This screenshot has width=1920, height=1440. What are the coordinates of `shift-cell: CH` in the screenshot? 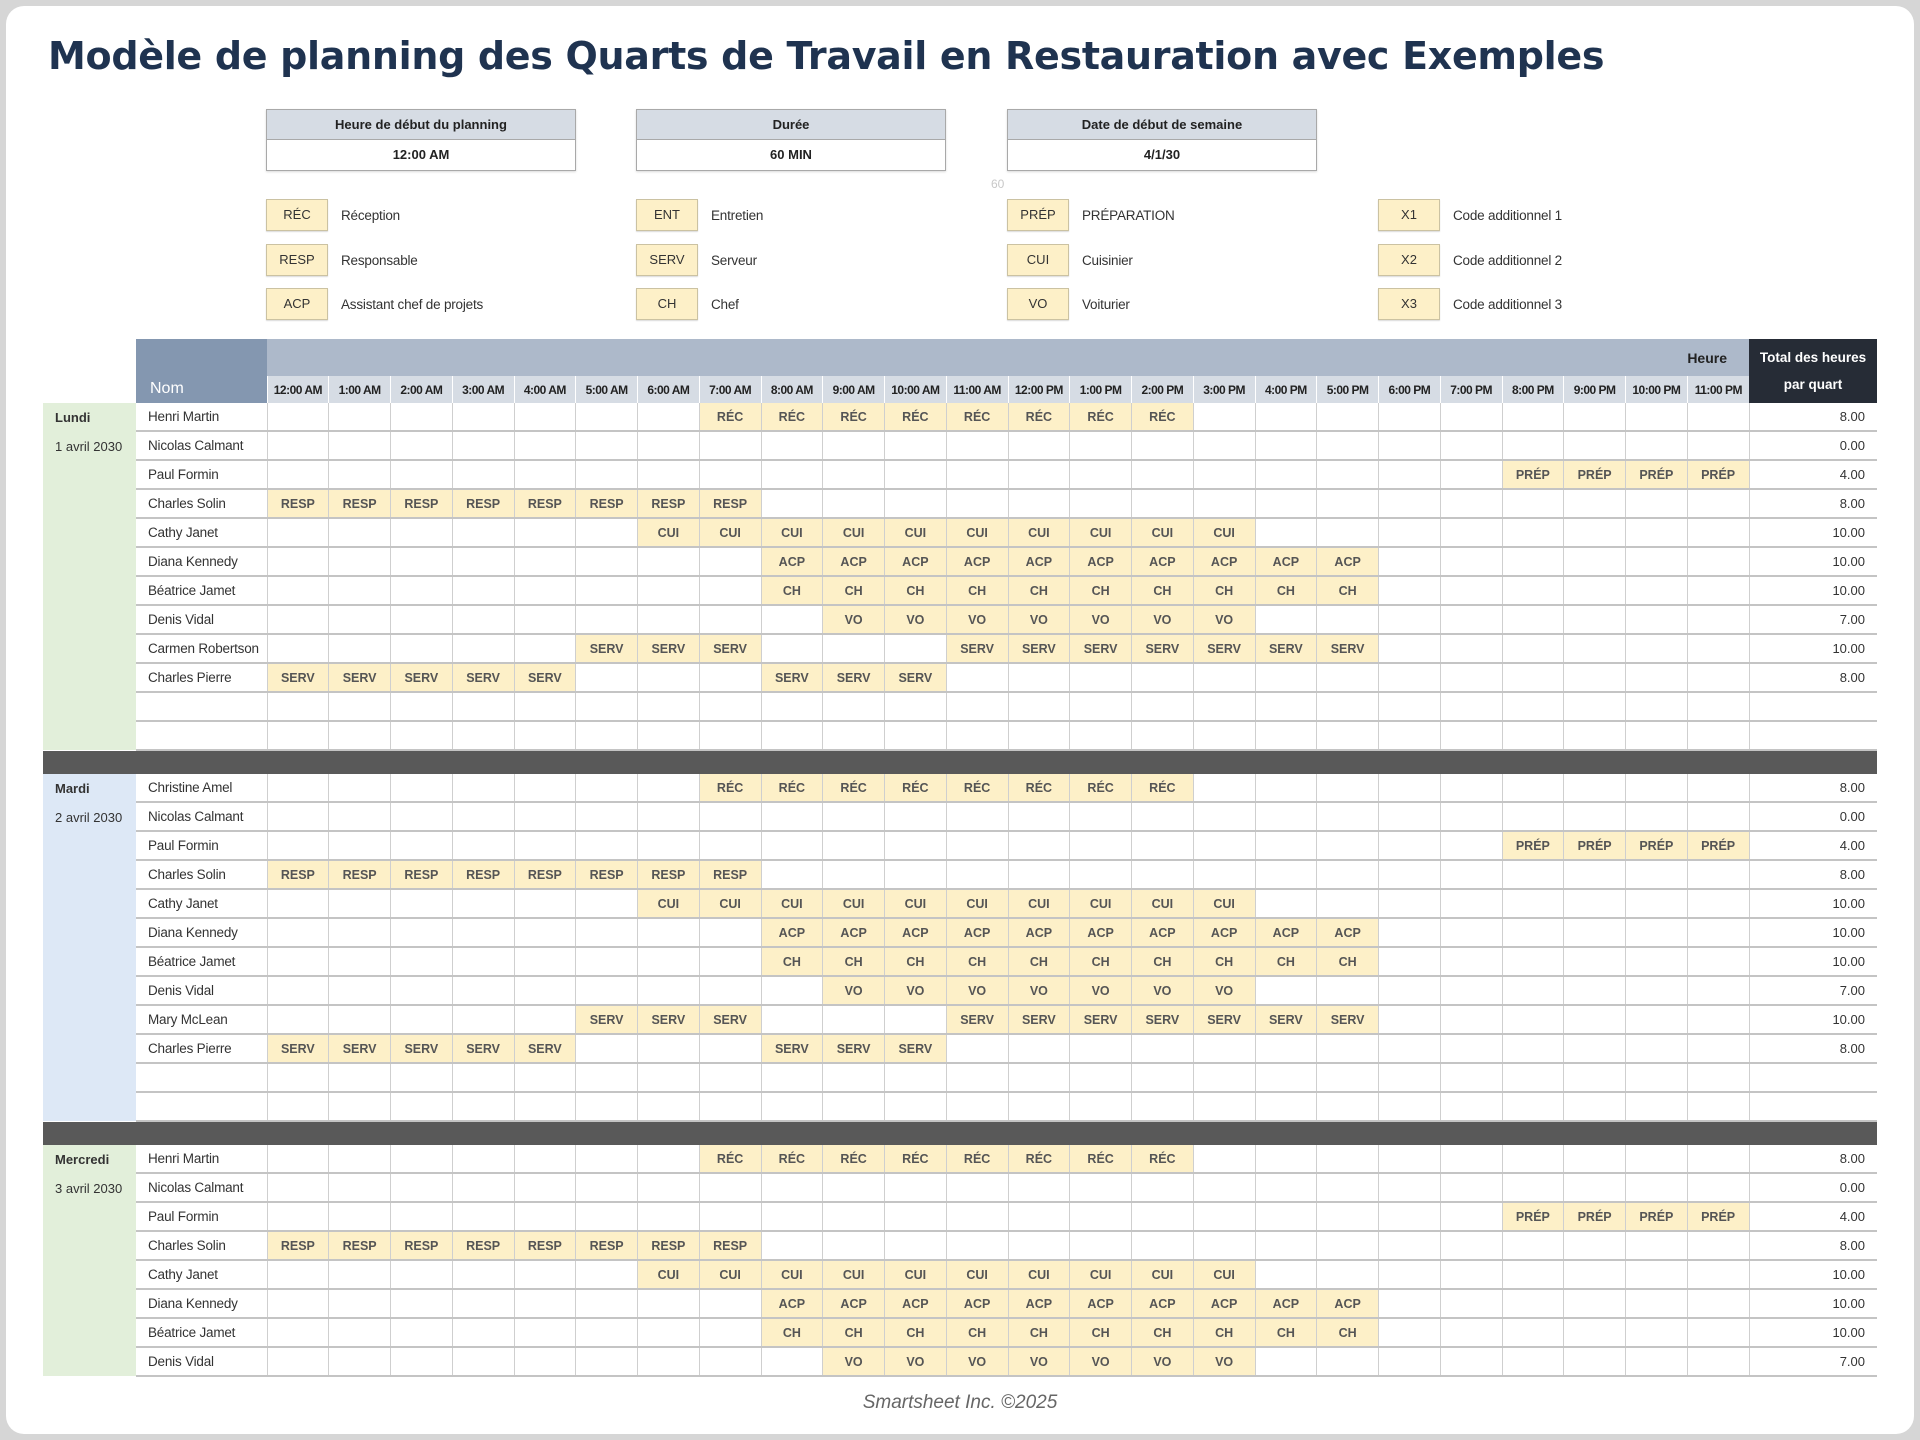 It's located at (1347, 962).